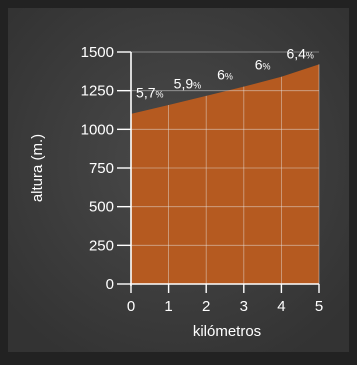 This screenshot has width=357, height=365. I want to click on x-tick-label: 1, so click(168, 306).